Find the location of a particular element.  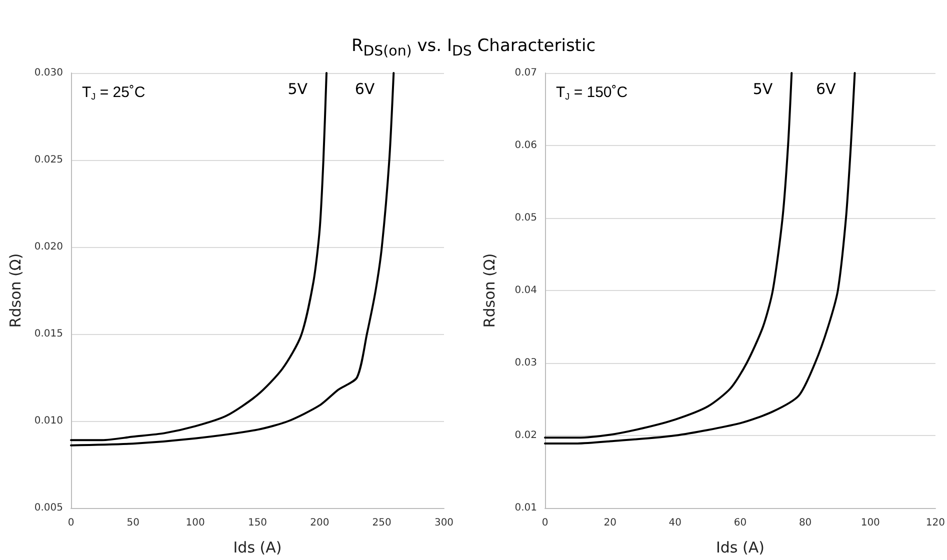

y-tick-label: 0.020 is located at coordinates (48, 247).